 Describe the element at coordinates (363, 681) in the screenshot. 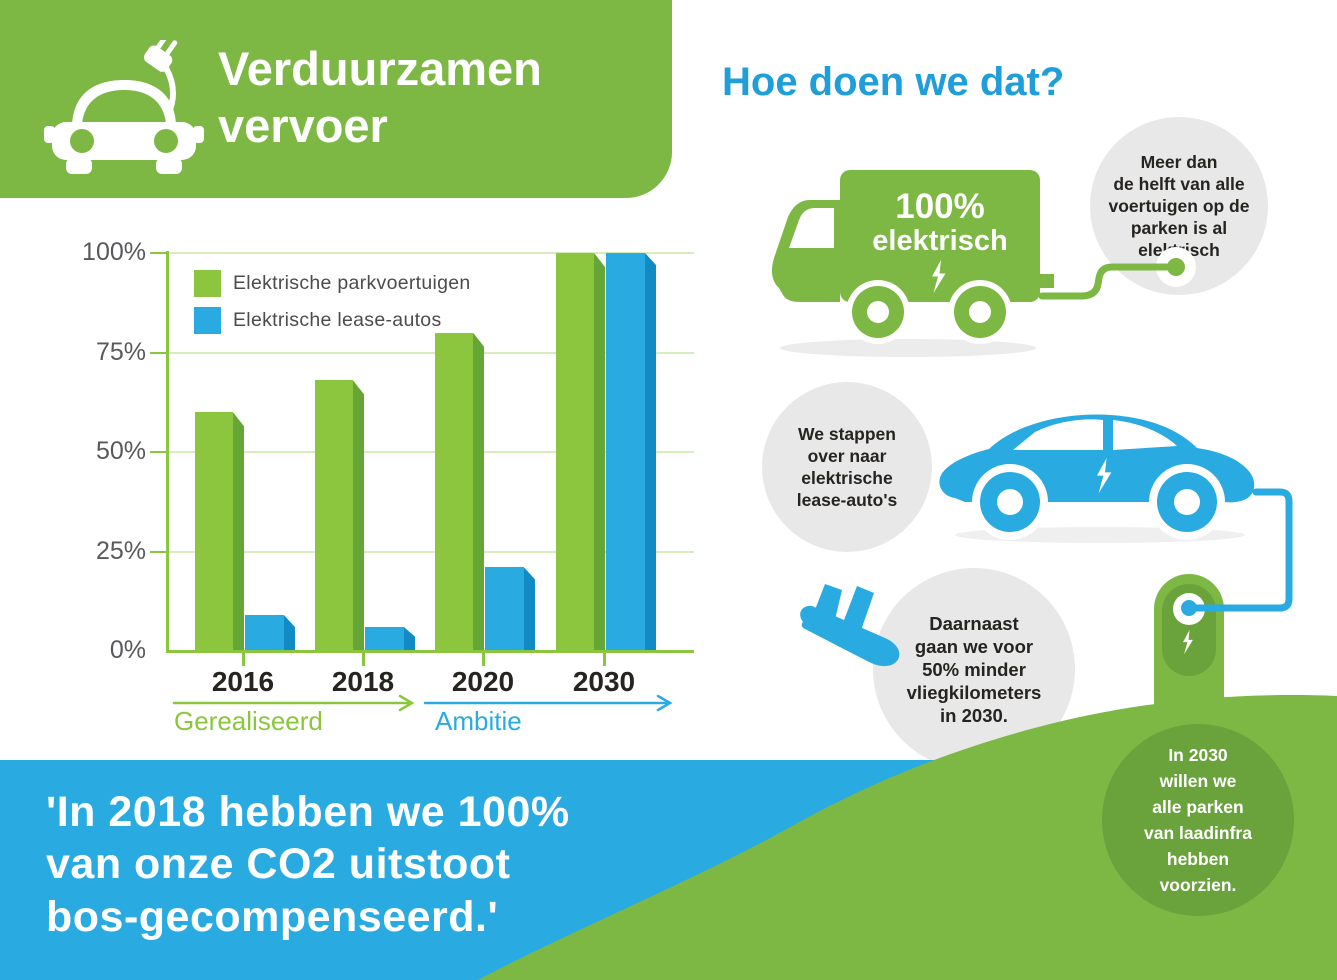

I see `x-axis-label: 2018` at that location.